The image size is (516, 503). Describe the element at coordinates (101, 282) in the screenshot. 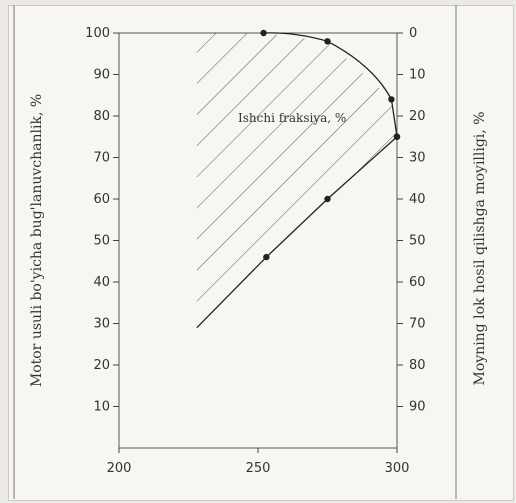

I see `left-y-tick-label-40: 40` at that location.